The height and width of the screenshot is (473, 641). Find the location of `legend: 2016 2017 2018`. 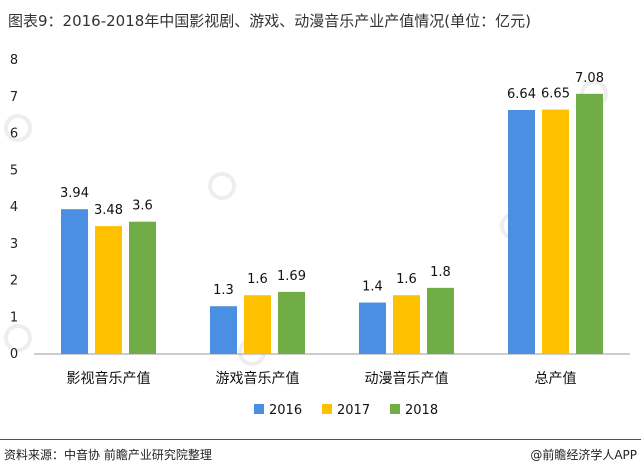

legend: 2016 2017 2018 is located at coordinates (346, 410).